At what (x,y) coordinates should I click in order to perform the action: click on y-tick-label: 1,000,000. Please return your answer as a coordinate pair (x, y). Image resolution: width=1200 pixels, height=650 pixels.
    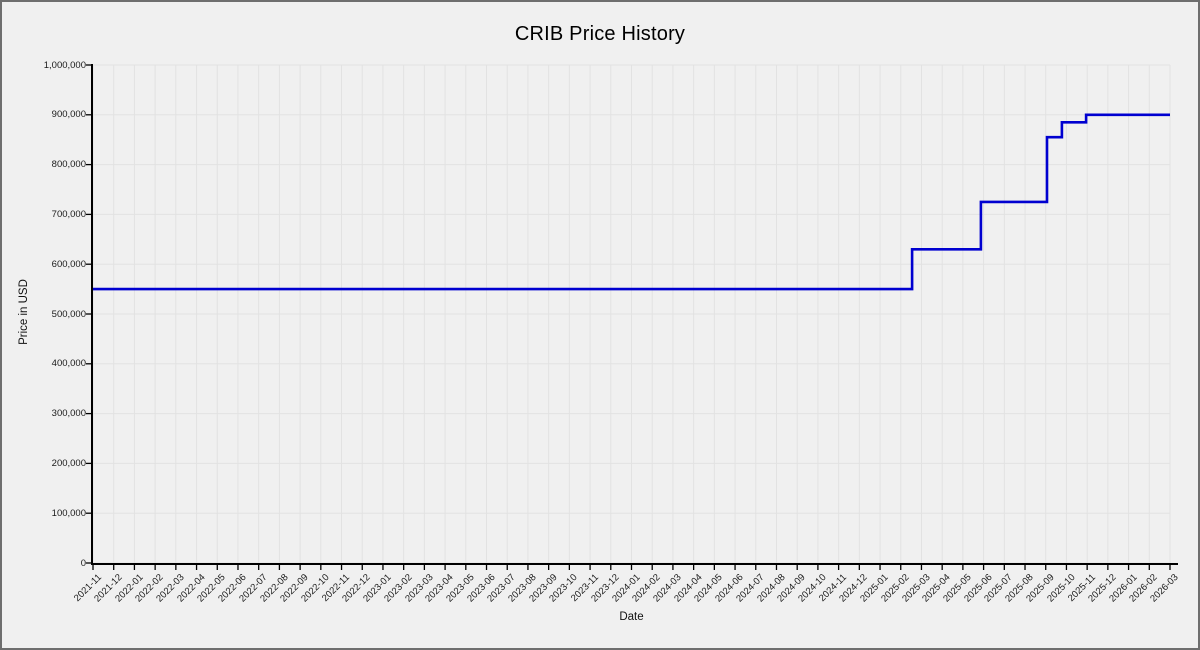
    Looking at the image, I should click on (64, 65).